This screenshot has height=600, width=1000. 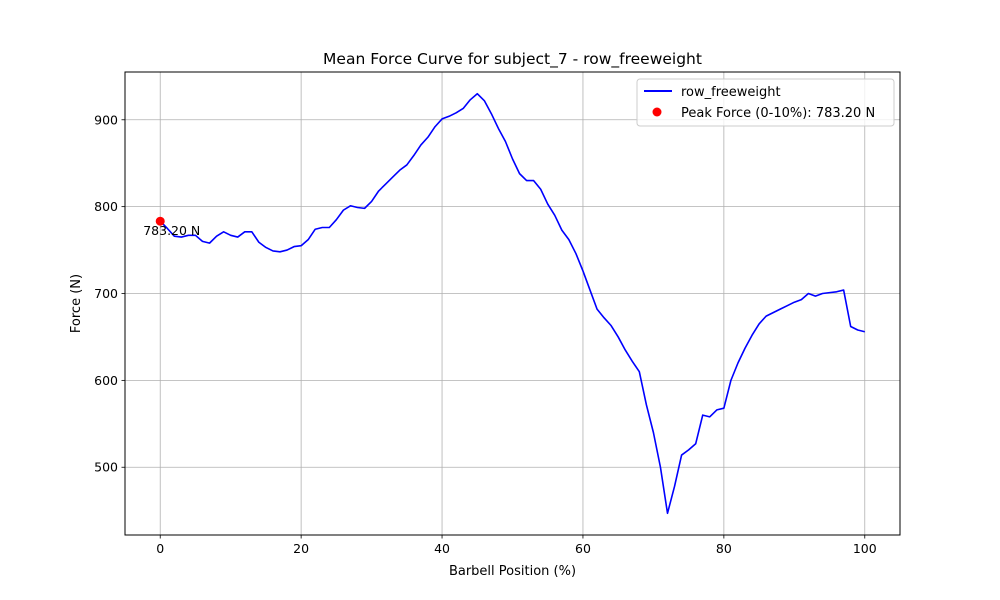 What do you see at coordinates (512, 571) in the screenshot?
I see `x-axis-label: Barbell Position (%)` at bounding box center [512, 571].